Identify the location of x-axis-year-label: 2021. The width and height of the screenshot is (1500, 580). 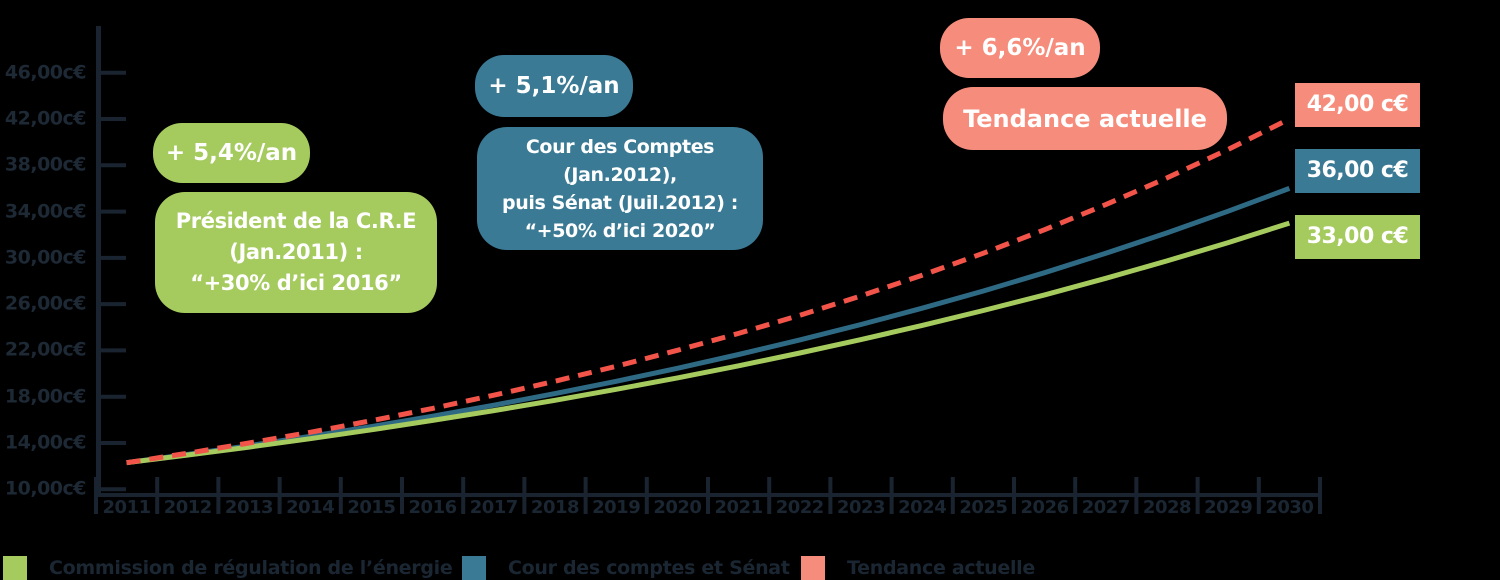
(739, 507).